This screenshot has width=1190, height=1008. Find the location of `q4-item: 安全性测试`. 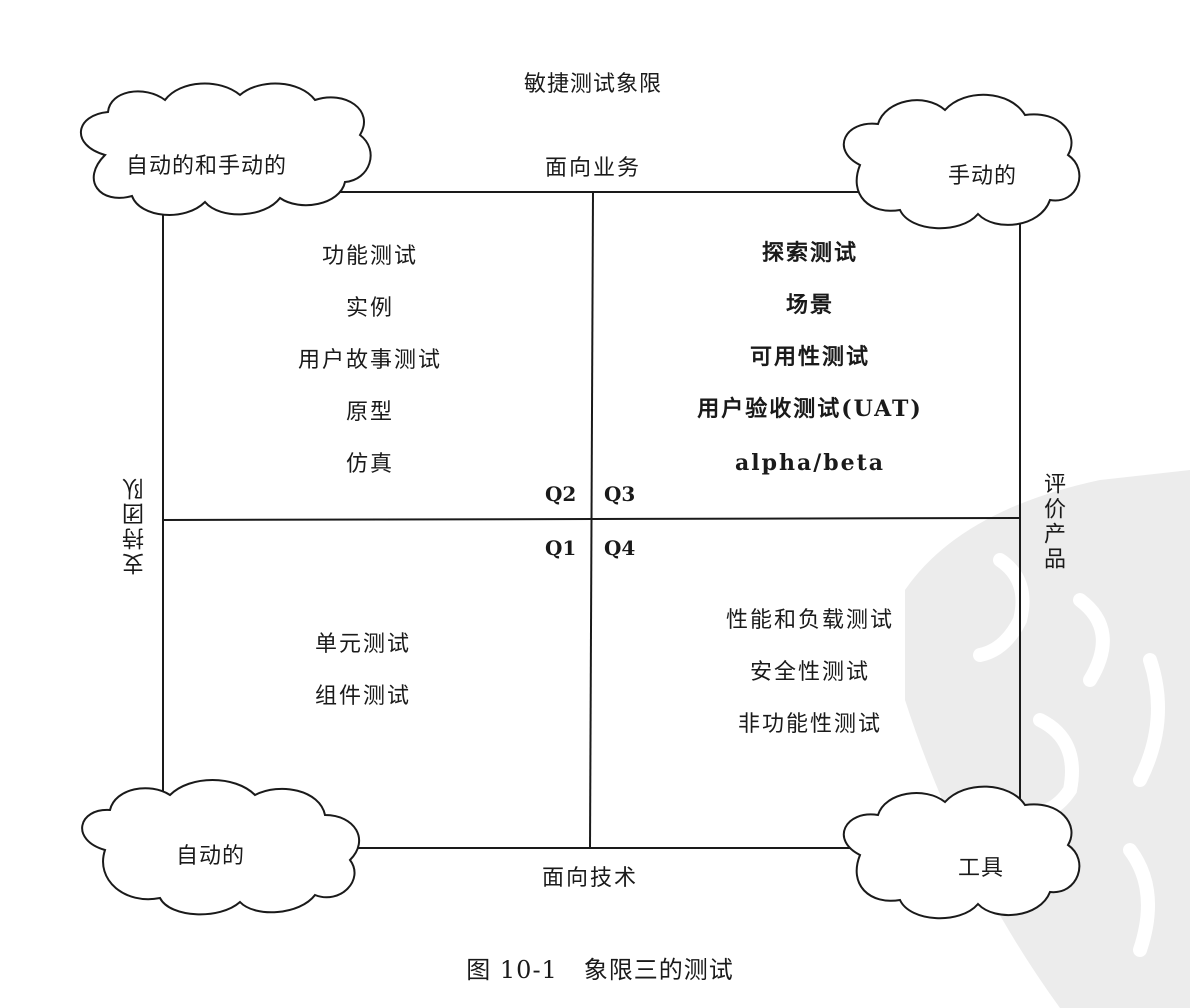

q4-item: 安全性测试 is located at coordinates (810, 672).